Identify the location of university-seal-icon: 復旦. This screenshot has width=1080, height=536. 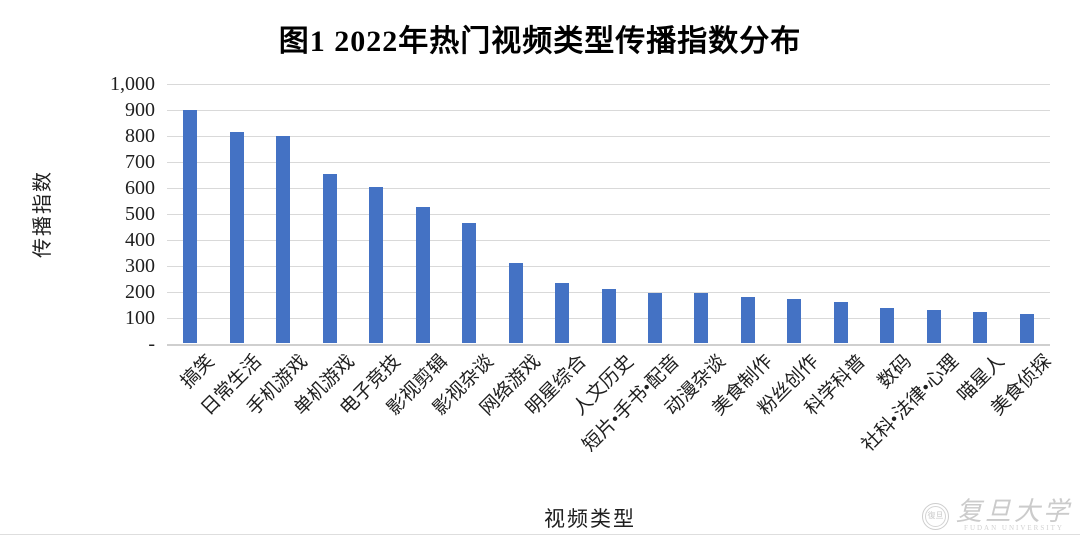
(935, 516).